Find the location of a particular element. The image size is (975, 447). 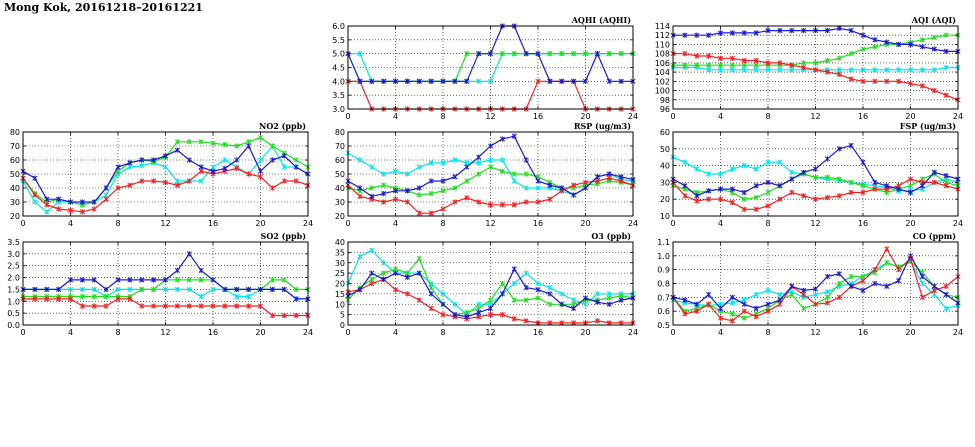

aqi-panel-title: AQI (AQI) is located at coordinates (933, 20).